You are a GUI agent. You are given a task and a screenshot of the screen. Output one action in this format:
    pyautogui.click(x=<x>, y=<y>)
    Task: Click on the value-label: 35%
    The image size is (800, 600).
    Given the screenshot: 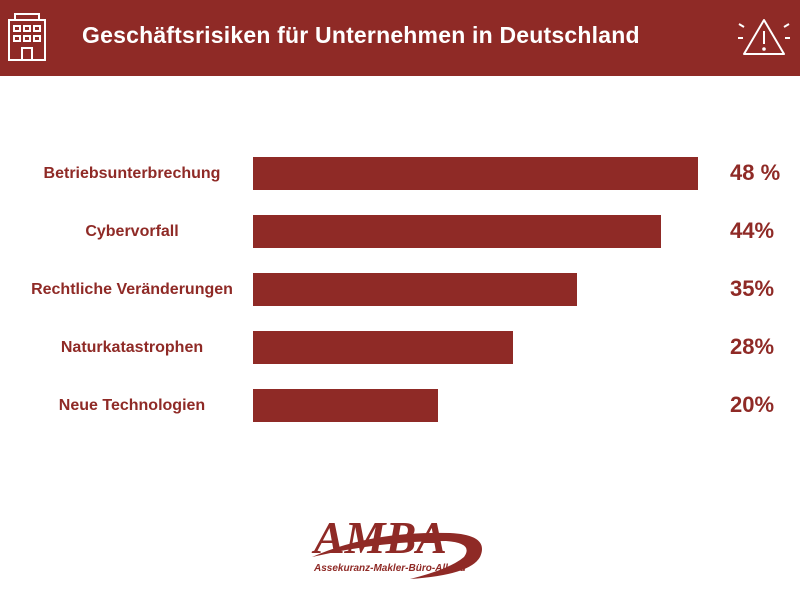 What is the action you would take?
    pyautogui.click(x=752, y=288)
    